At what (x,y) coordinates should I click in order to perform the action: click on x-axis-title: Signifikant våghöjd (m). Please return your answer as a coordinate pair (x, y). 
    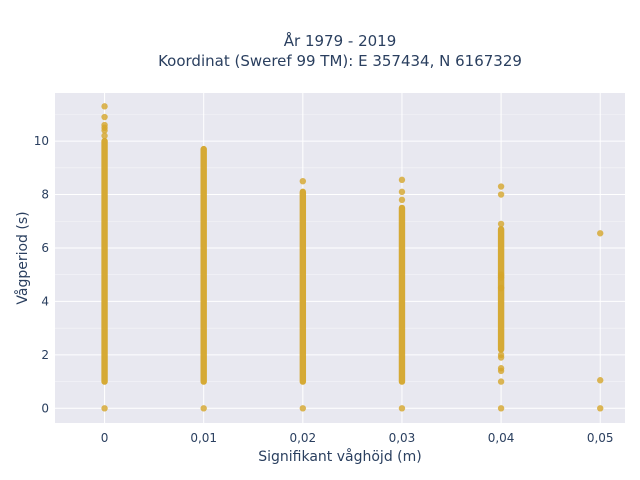
    Looking at the image, I should click on (339, 456).